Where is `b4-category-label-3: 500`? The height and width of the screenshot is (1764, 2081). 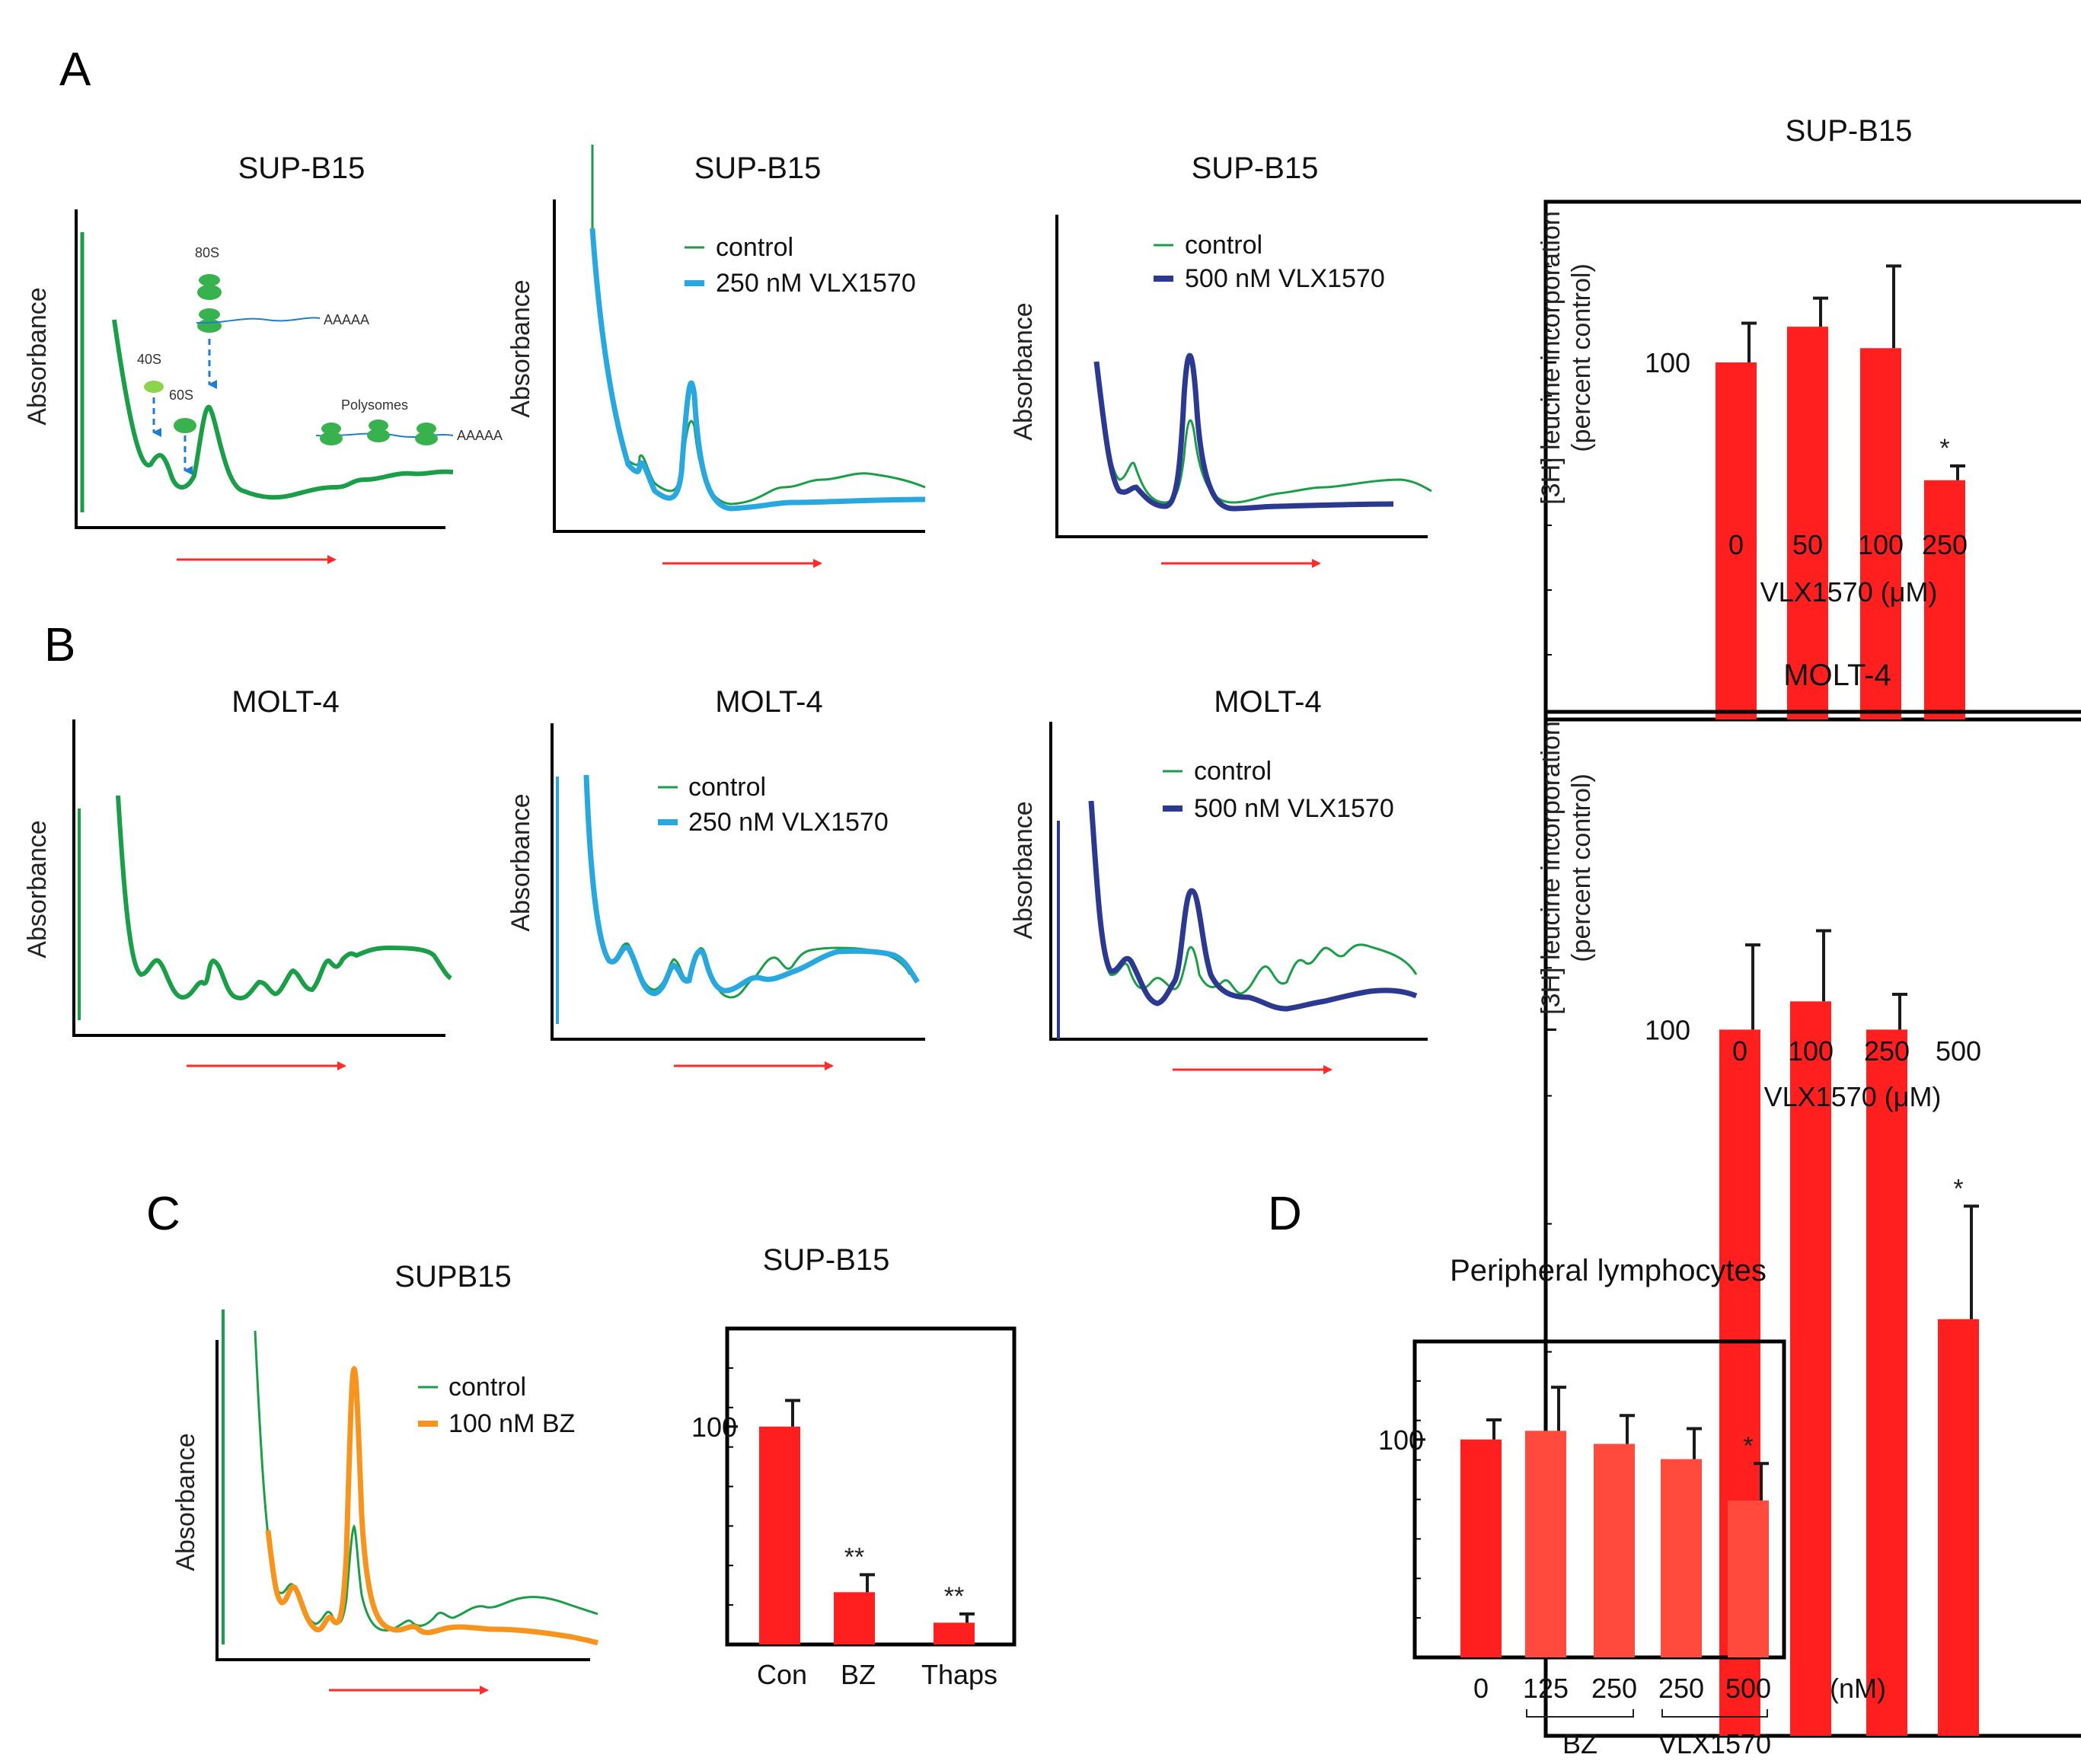
b4-category-label-3: 500 is located at coordinates (1958, 1051).